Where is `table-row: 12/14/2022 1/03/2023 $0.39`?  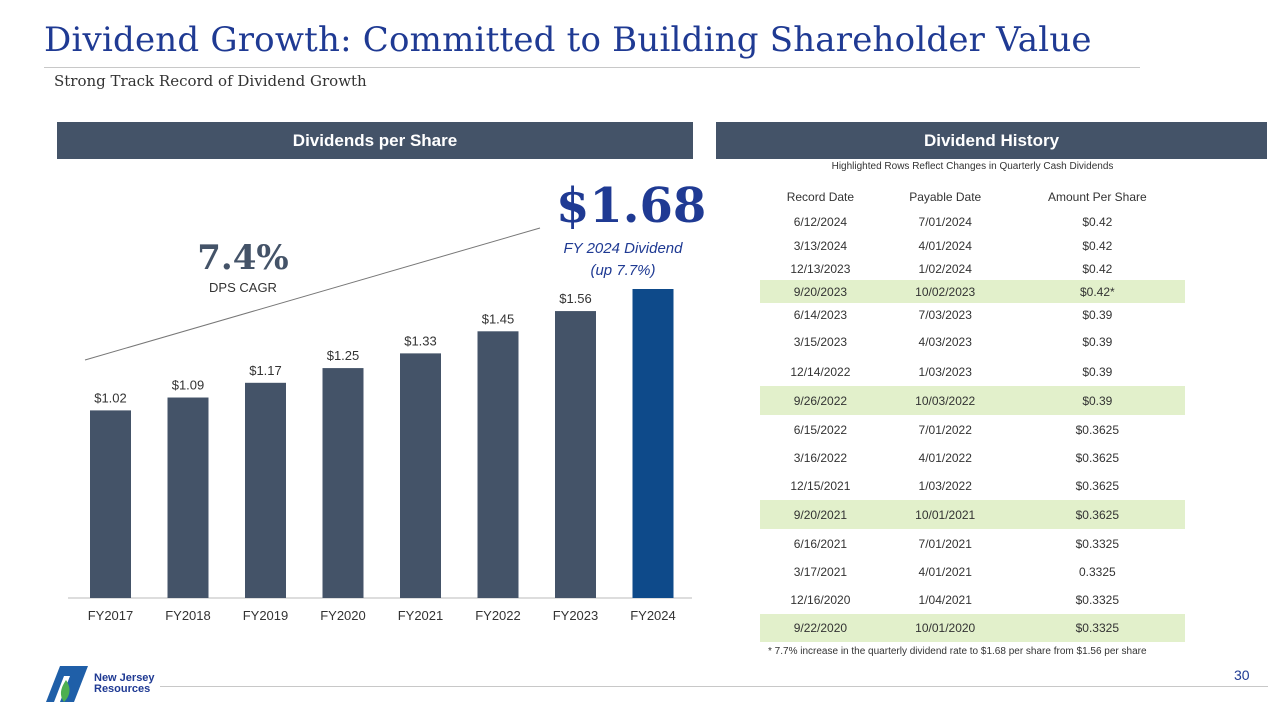
table-row: 12/14/2022 1/03/2023 $0.39 is located at coordinates (972, 371).